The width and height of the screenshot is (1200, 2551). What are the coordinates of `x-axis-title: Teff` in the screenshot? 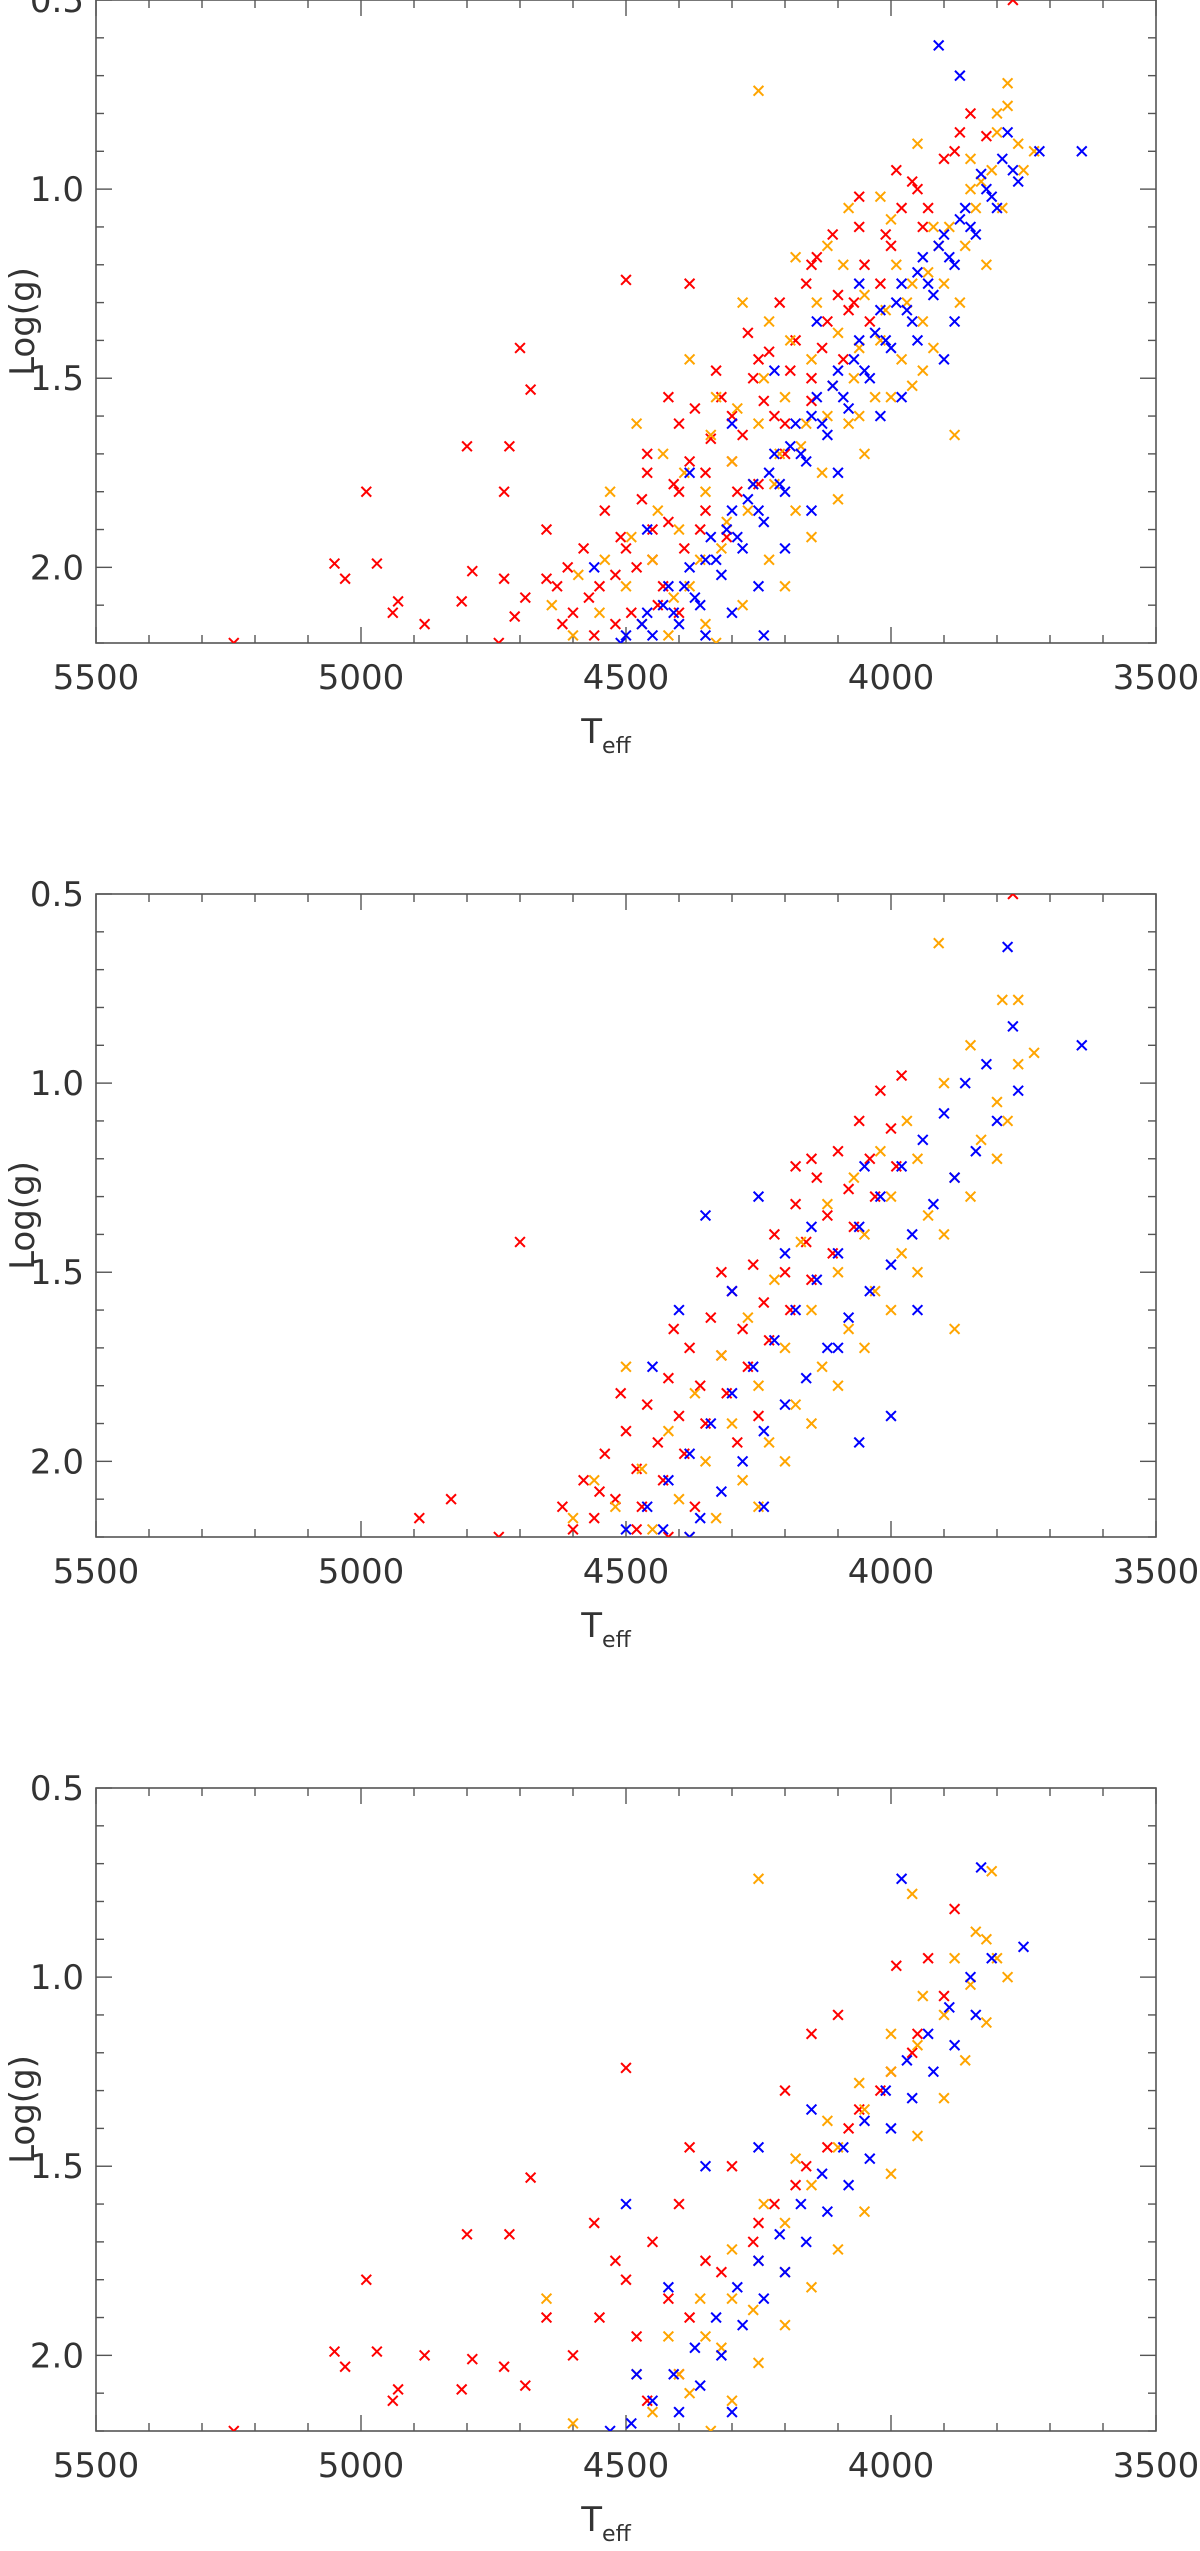 It's located at (605, 735).